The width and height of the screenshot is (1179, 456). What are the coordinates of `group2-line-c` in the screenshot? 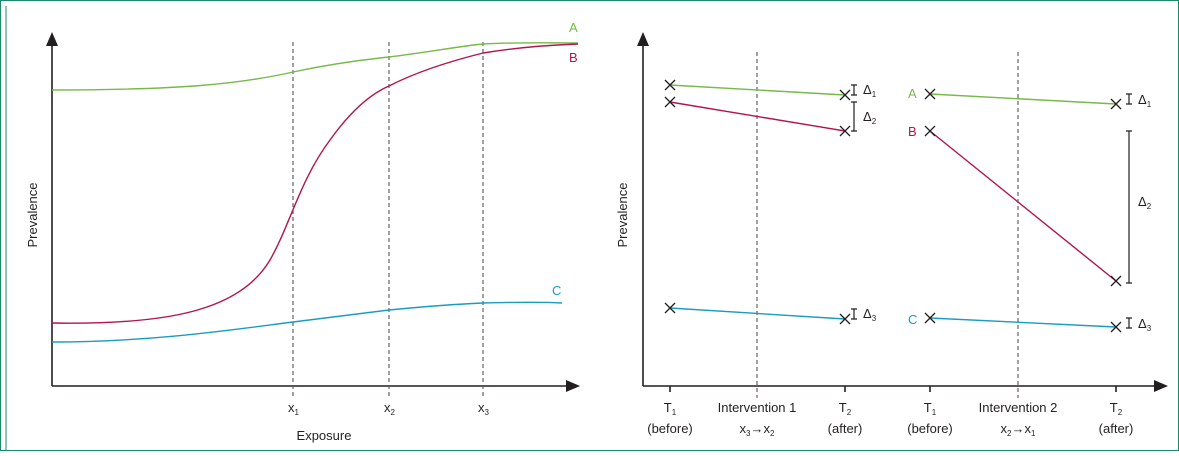 It's located at (1023, 322).